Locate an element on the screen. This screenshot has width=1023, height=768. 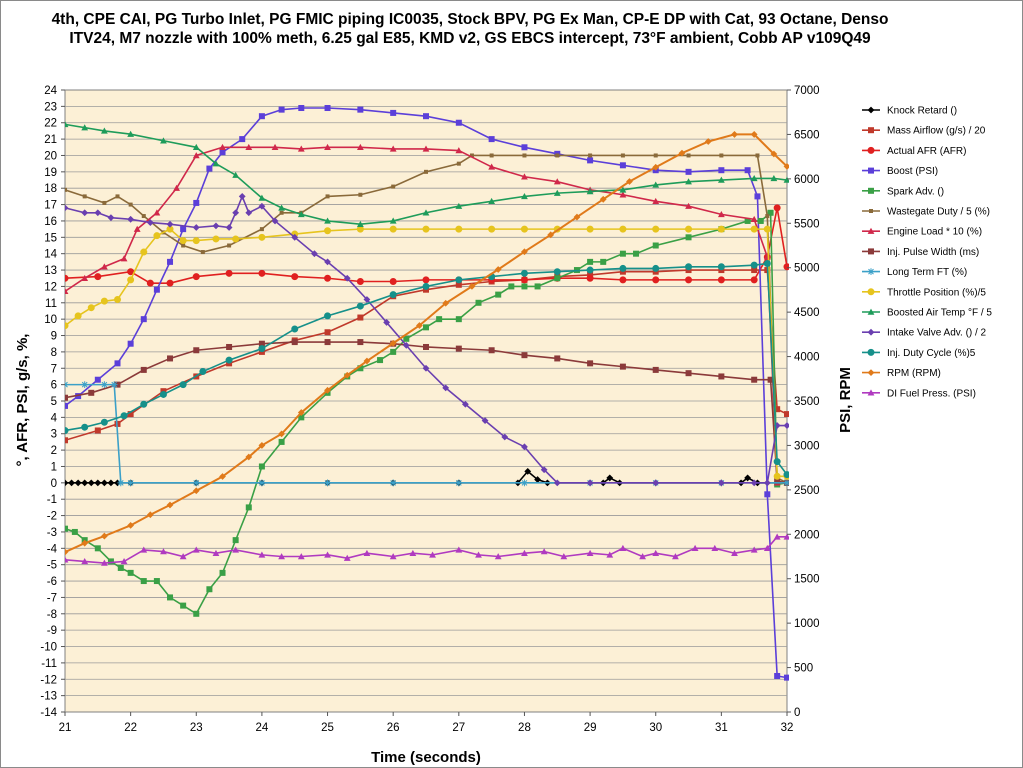
y2-tick-label: 3000 is located at coordinates (807, 446).